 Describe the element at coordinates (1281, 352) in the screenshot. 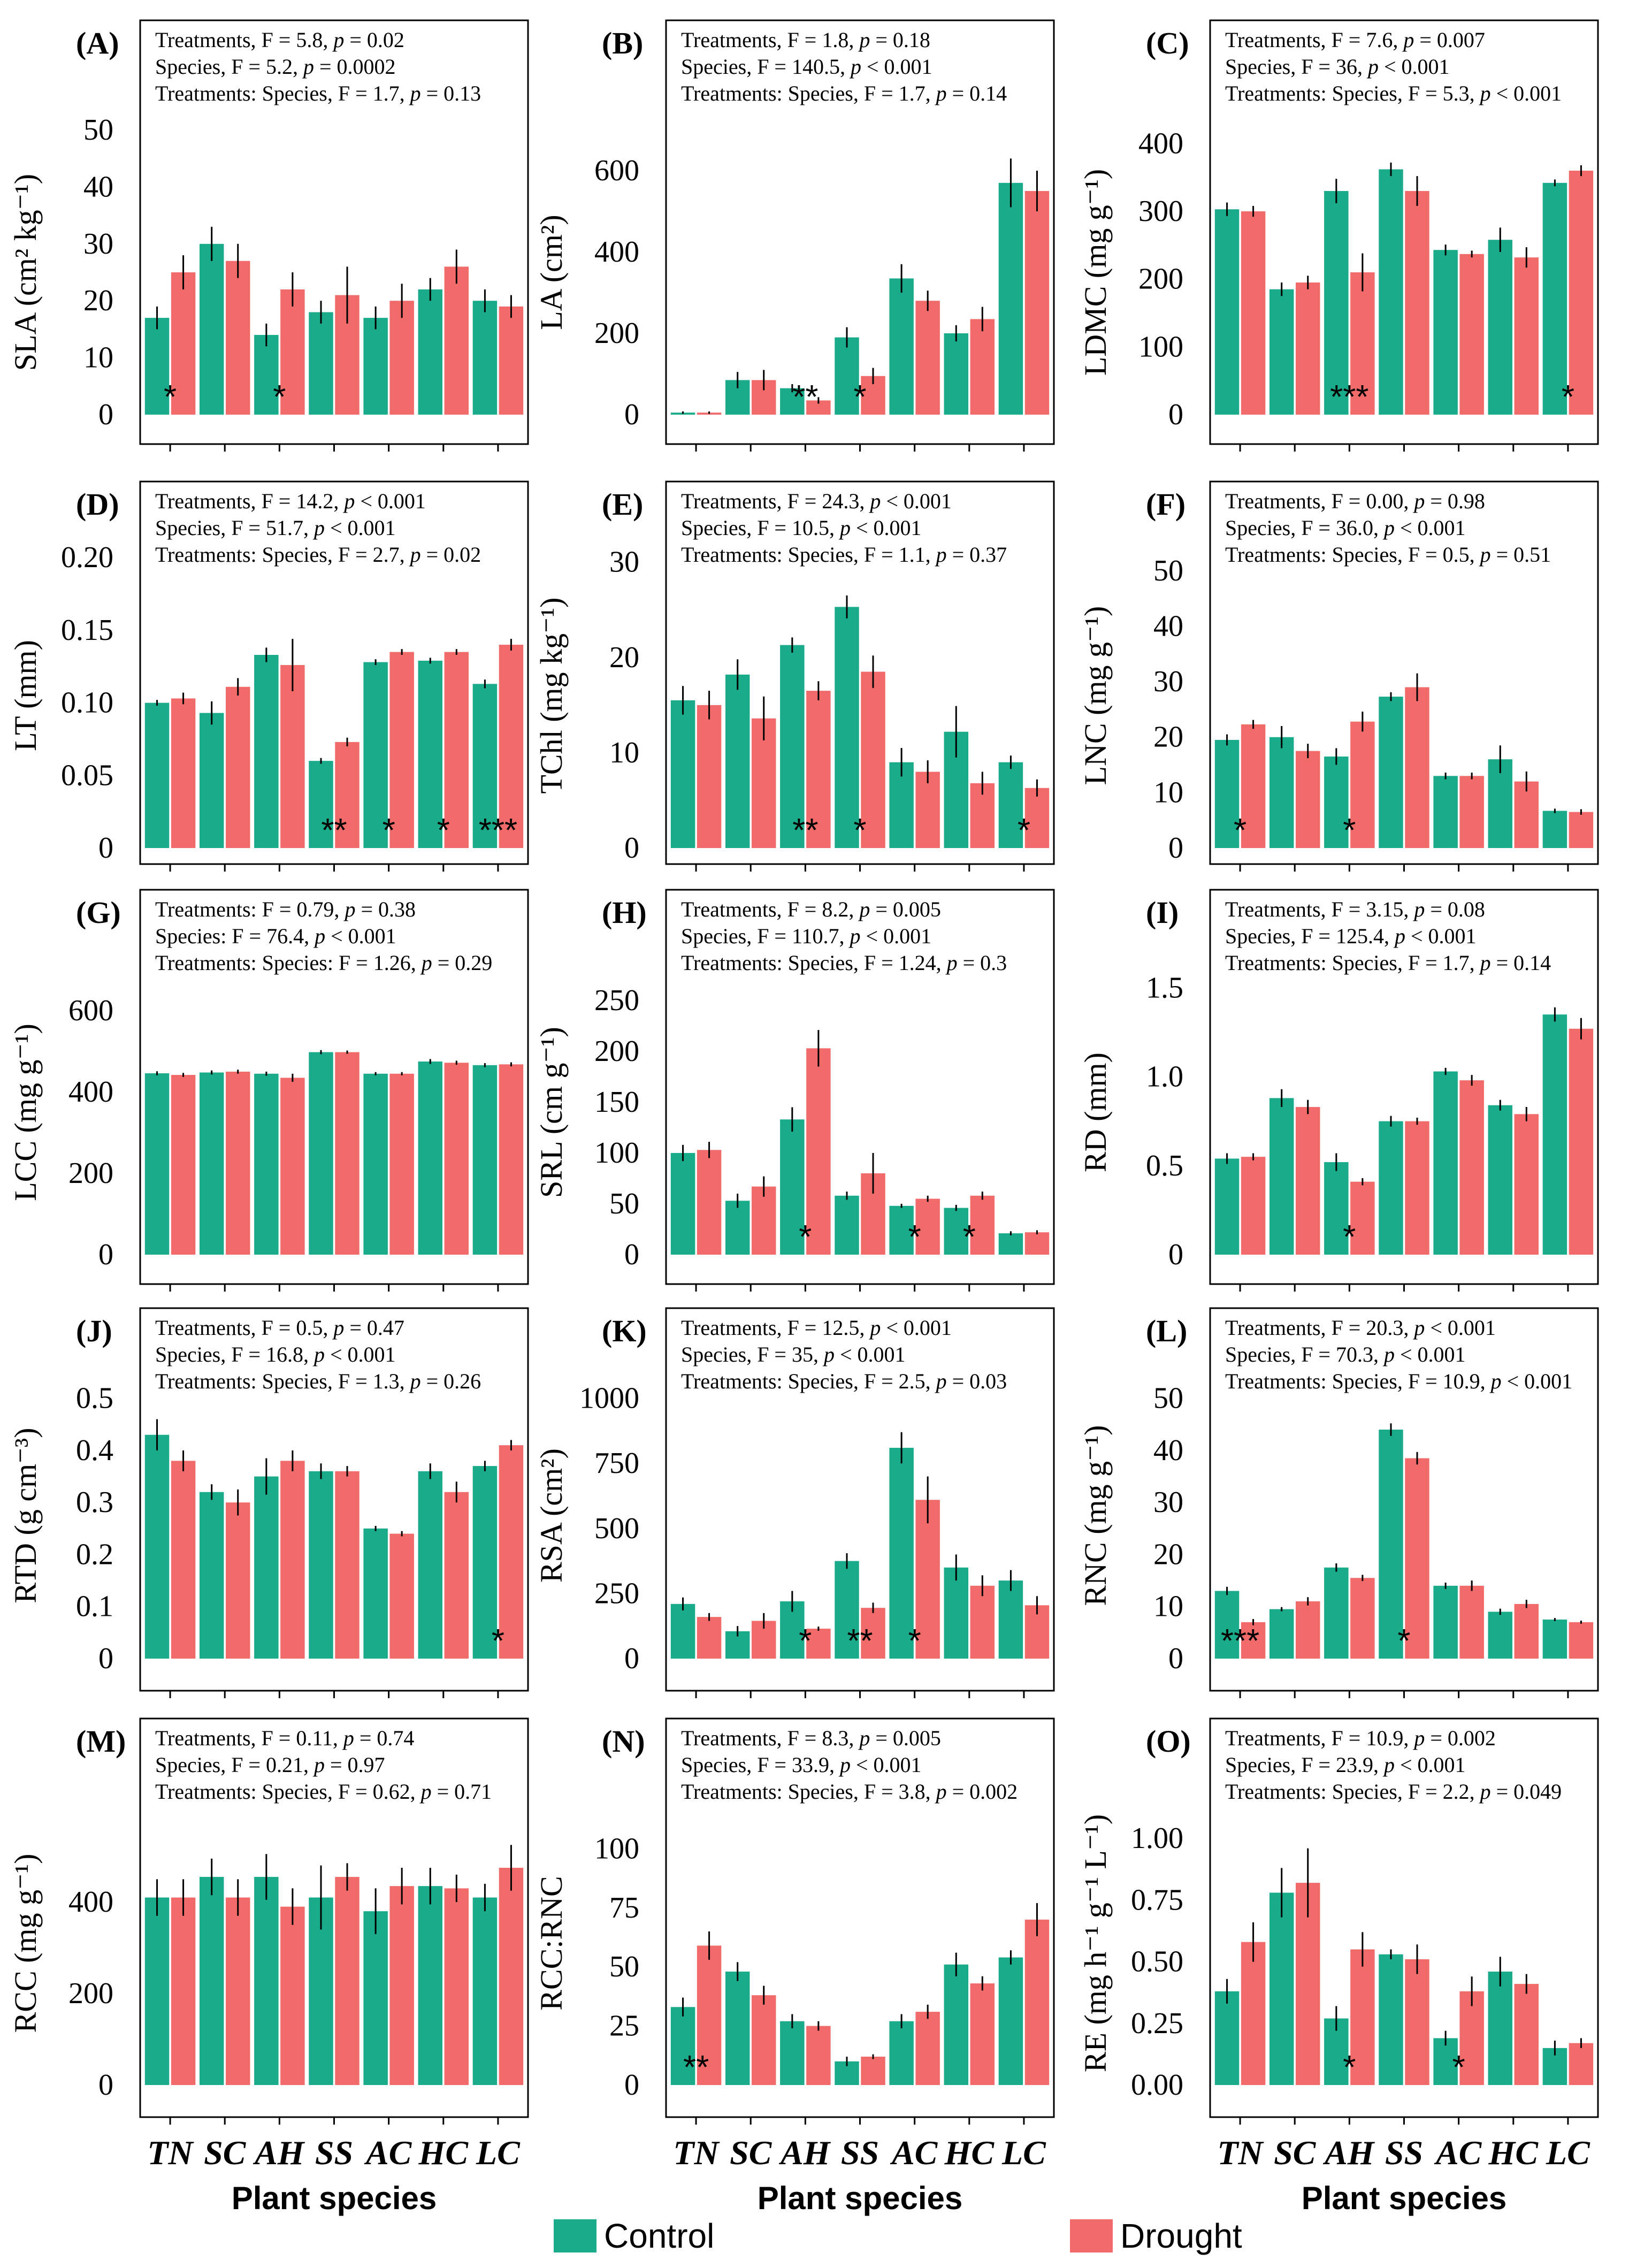

I see `bar-control-sc` at that location.